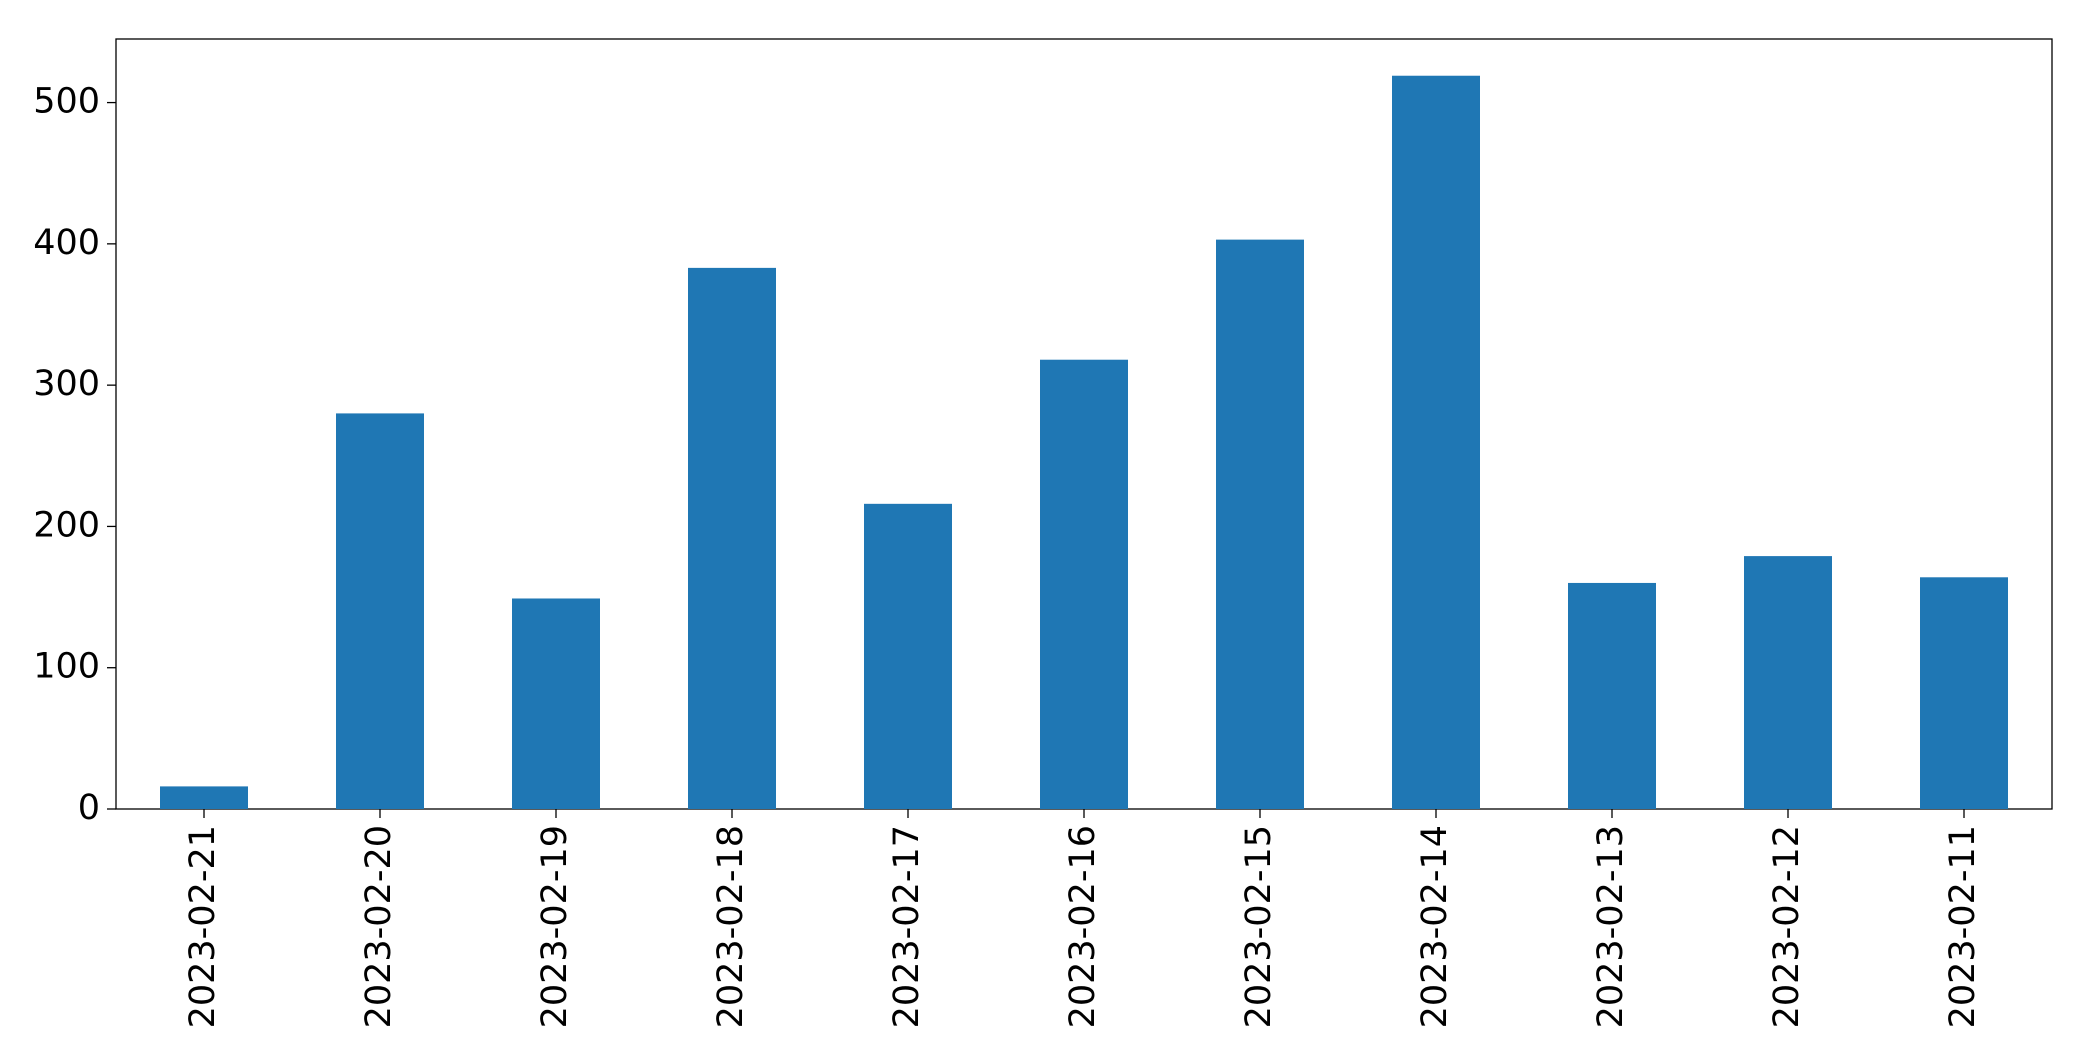 The height and width of the screenshot is (1061, 2093). What do you see at coordinates (66, 667) in the screenshot?
I see `y-tick-label: 100` at bounding box center [66, 667].